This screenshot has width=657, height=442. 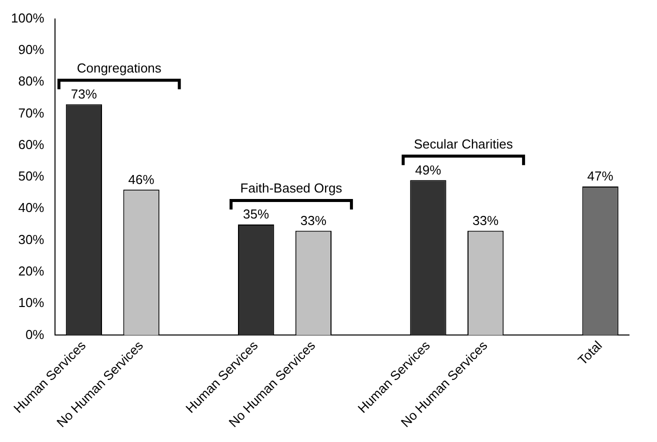 I want to click on y-tick-label: 40%, so click(x=31, y=208).